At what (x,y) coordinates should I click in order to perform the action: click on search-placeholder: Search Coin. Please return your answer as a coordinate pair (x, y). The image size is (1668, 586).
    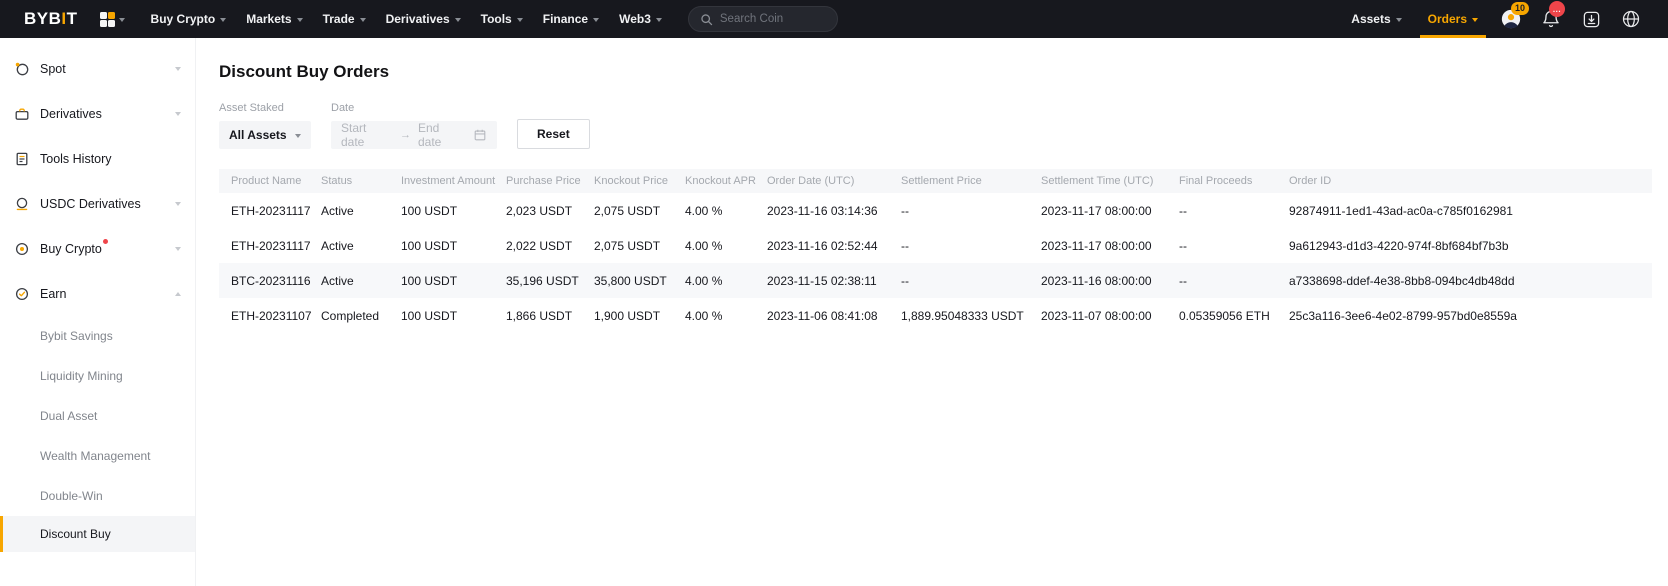
    Looking at the image, I should click on (751, 19).